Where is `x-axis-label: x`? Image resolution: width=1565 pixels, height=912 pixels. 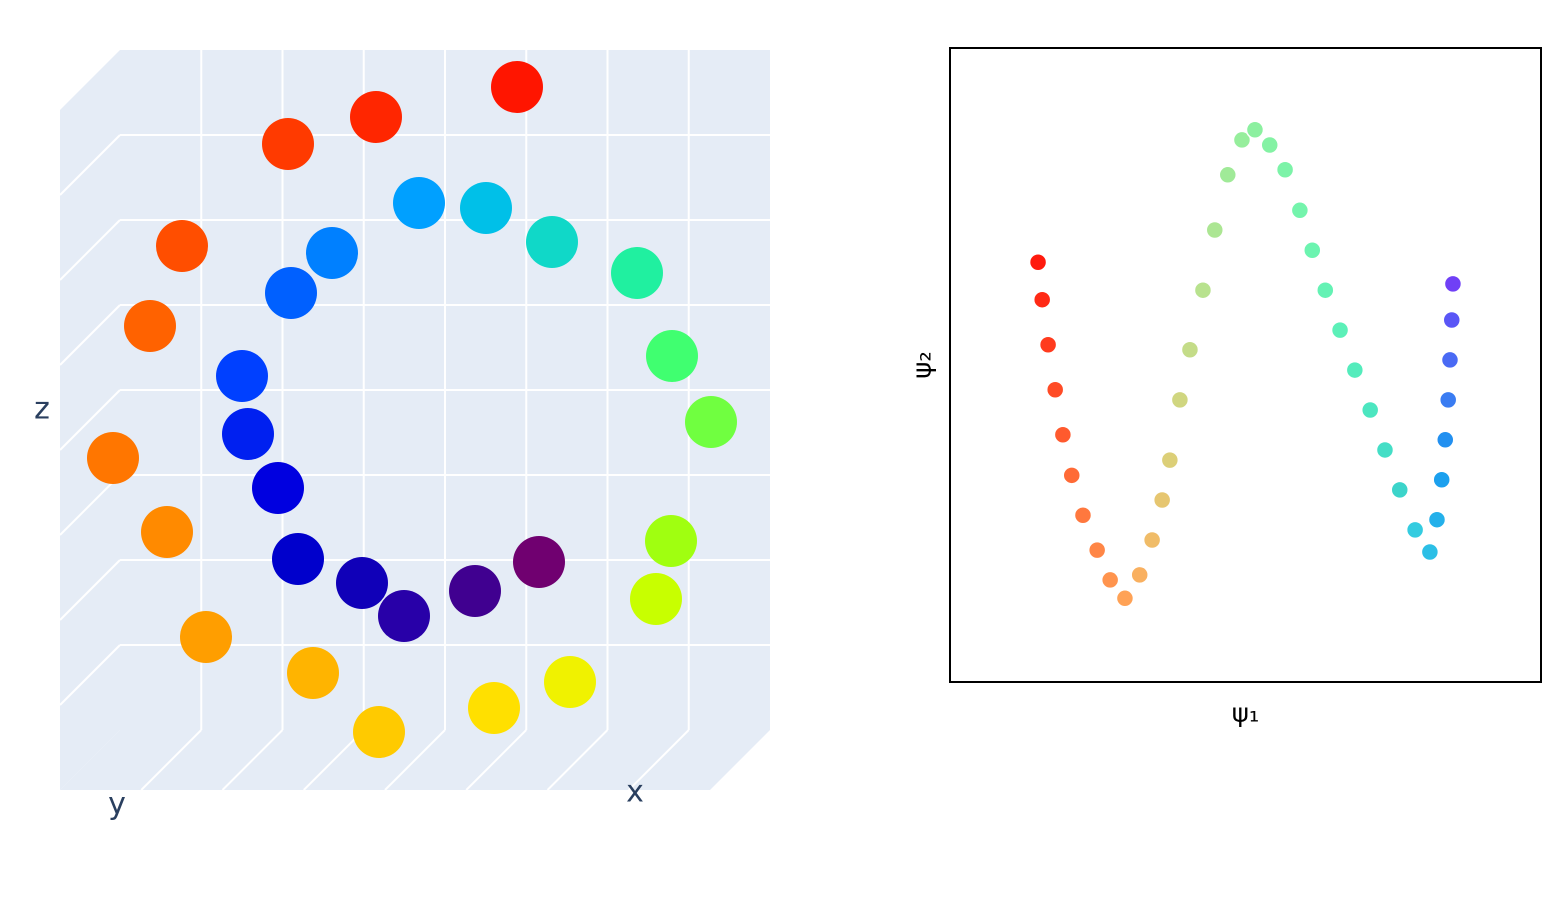 x-axis-label: x is located at coordinates (635, 792).